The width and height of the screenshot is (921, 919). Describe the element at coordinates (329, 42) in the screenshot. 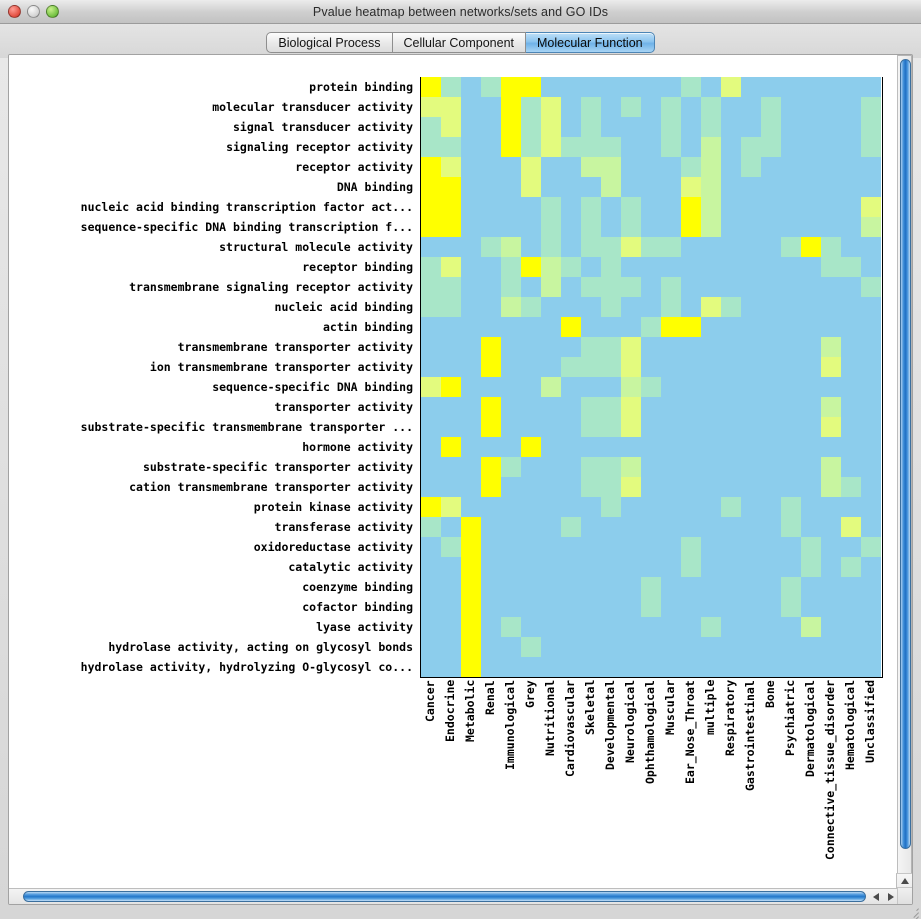

I see `tab-biological-process: Biological Process` at that location.